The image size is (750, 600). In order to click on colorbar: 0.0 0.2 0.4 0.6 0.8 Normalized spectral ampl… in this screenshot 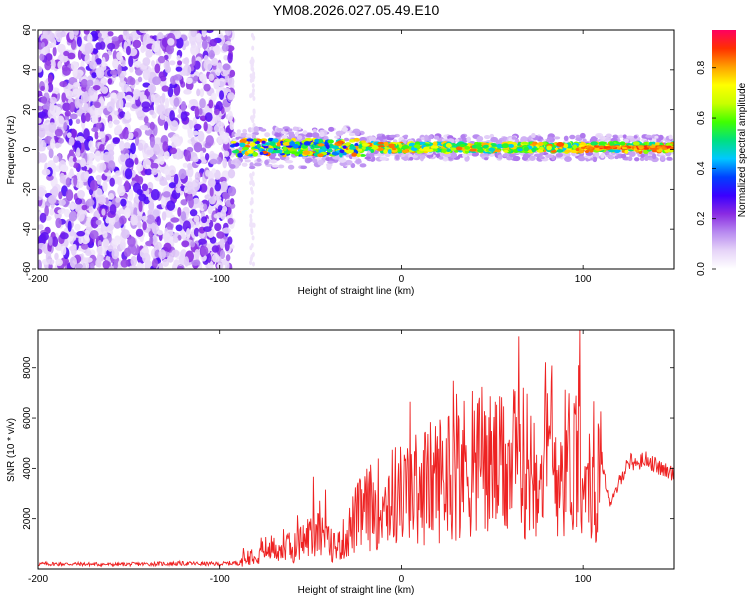, I will do `click(722, 153)`.